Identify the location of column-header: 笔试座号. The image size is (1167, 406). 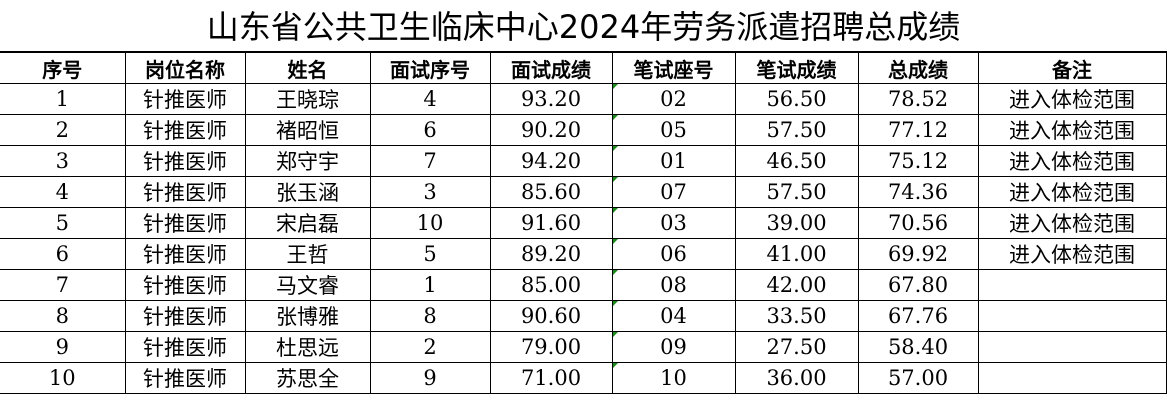
(673, 68).